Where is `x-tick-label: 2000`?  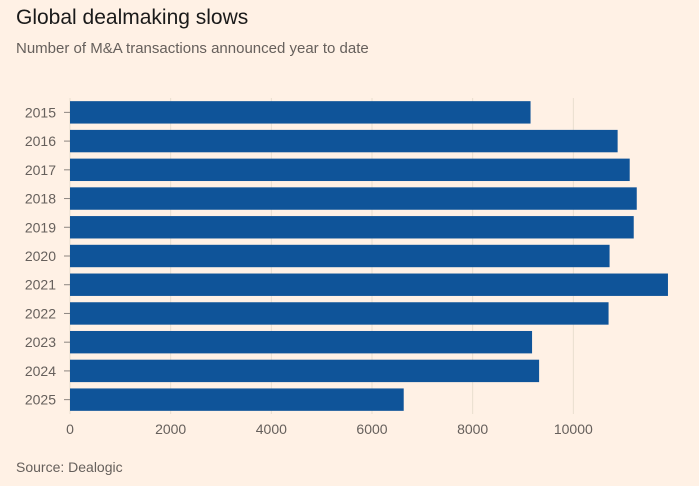 x-tick-label: 2000 is located at coordinates (170, 429).